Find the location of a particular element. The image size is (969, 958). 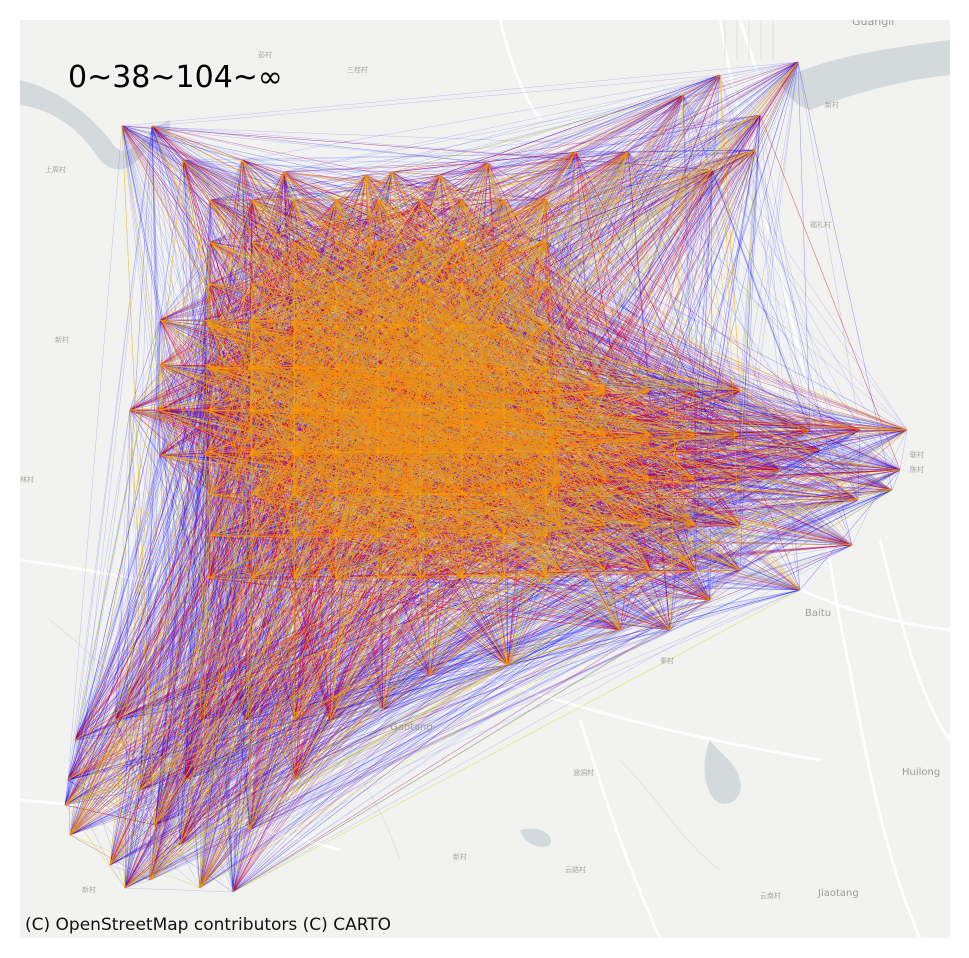

place-label: 云南村 is located at coordinates (770, 896).